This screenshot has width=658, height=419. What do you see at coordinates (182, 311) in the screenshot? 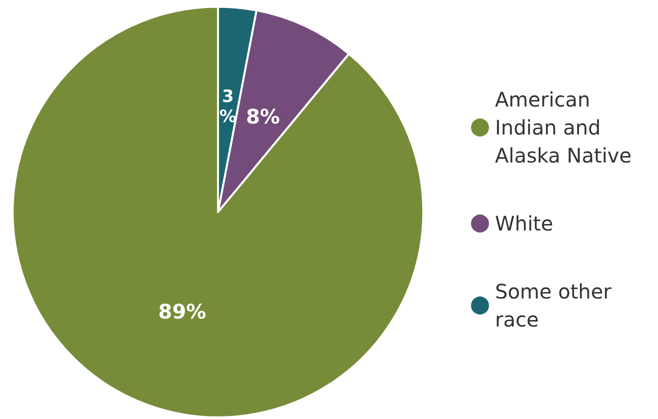
I see `data-label: 89%` at bounding box center [182, 311].